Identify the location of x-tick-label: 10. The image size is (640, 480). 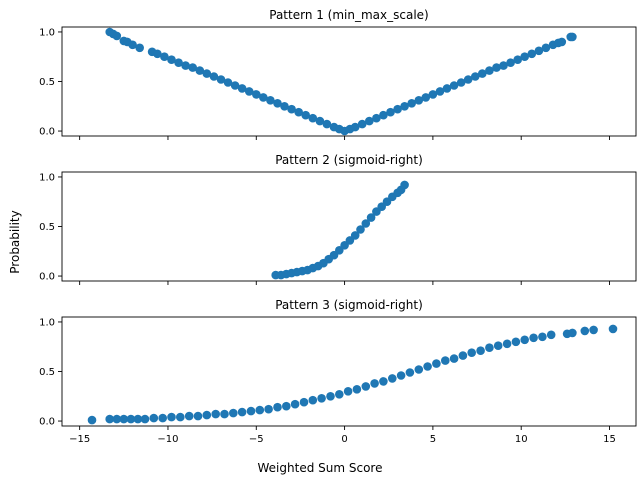
(521, 439).